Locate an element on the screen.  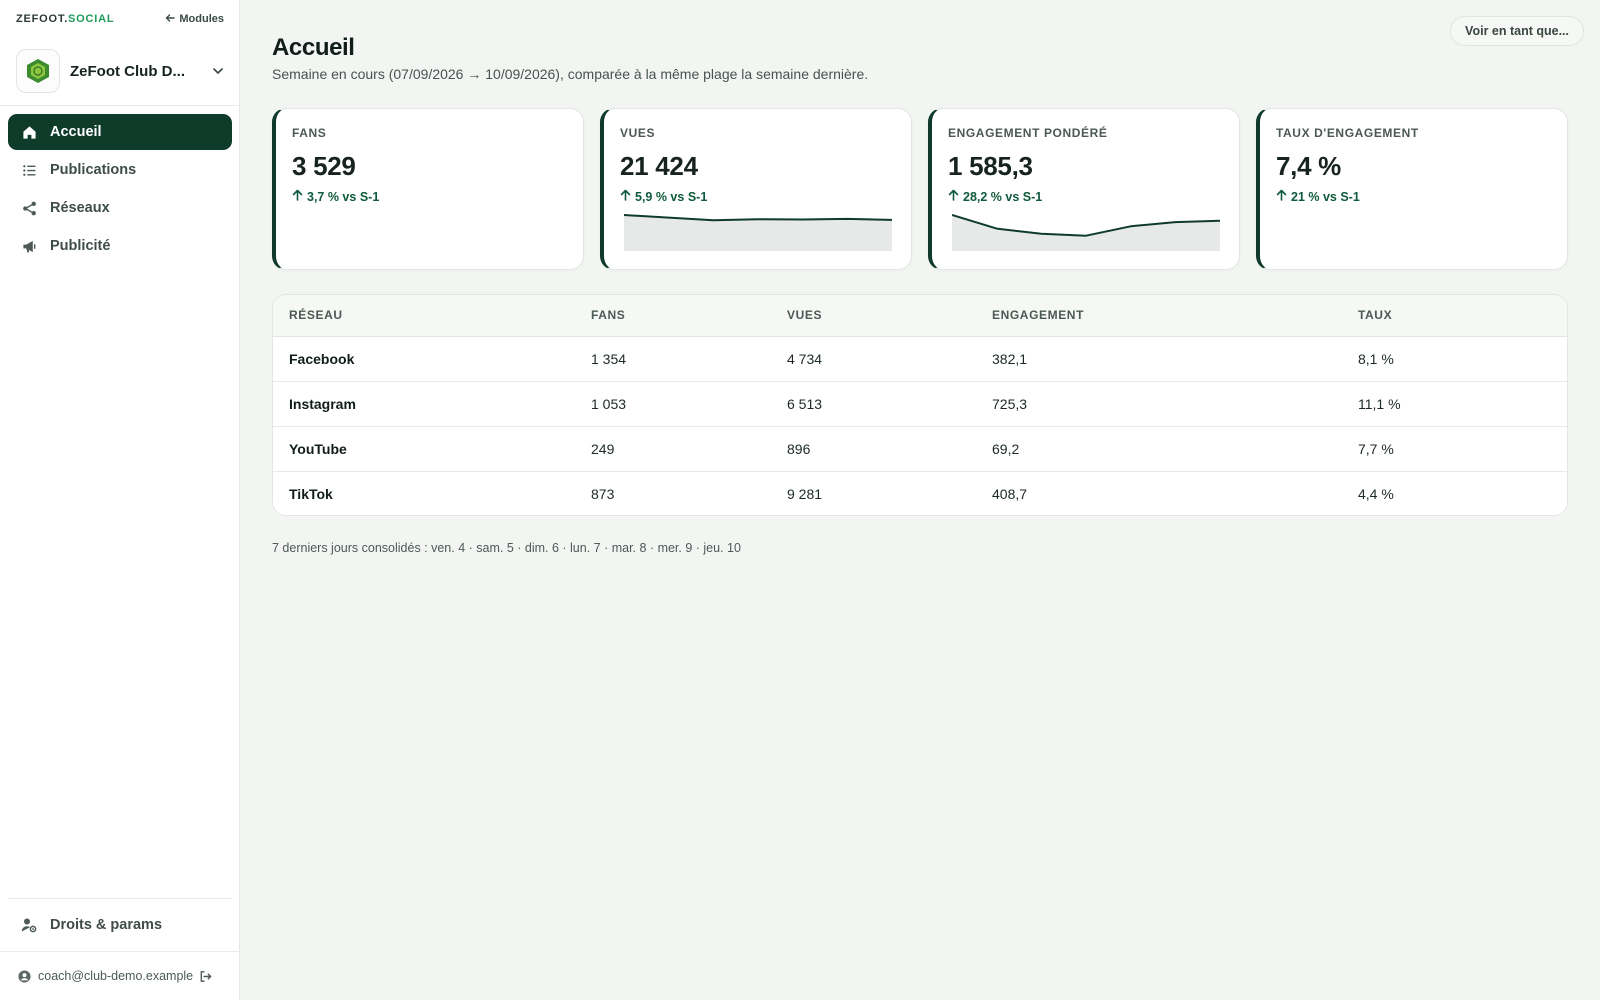
kpi-value: 21 424 is located at coordinates (659, 166).